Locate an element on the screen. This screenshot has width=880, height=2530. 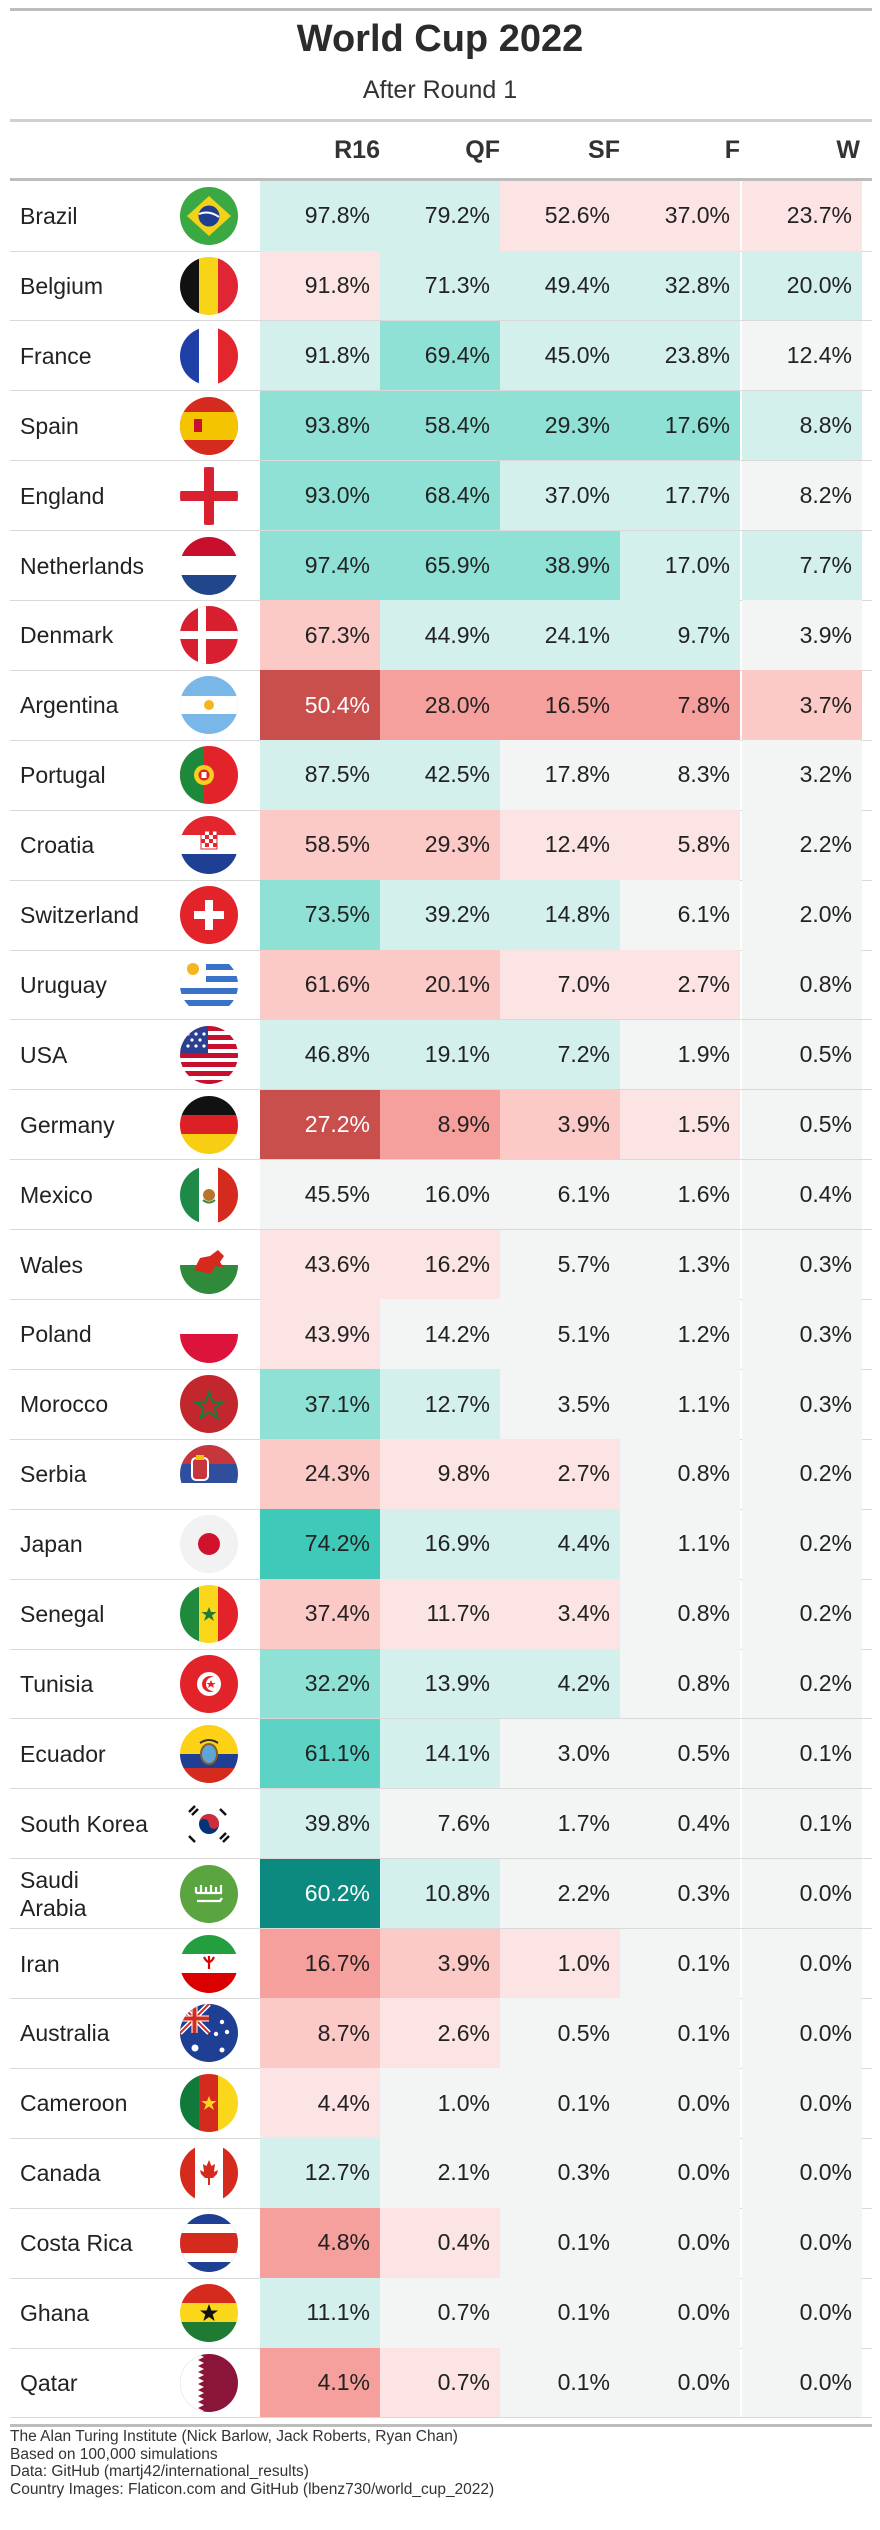
probability-cell-qf: 8.9% is located at coordinates (440, 1124).